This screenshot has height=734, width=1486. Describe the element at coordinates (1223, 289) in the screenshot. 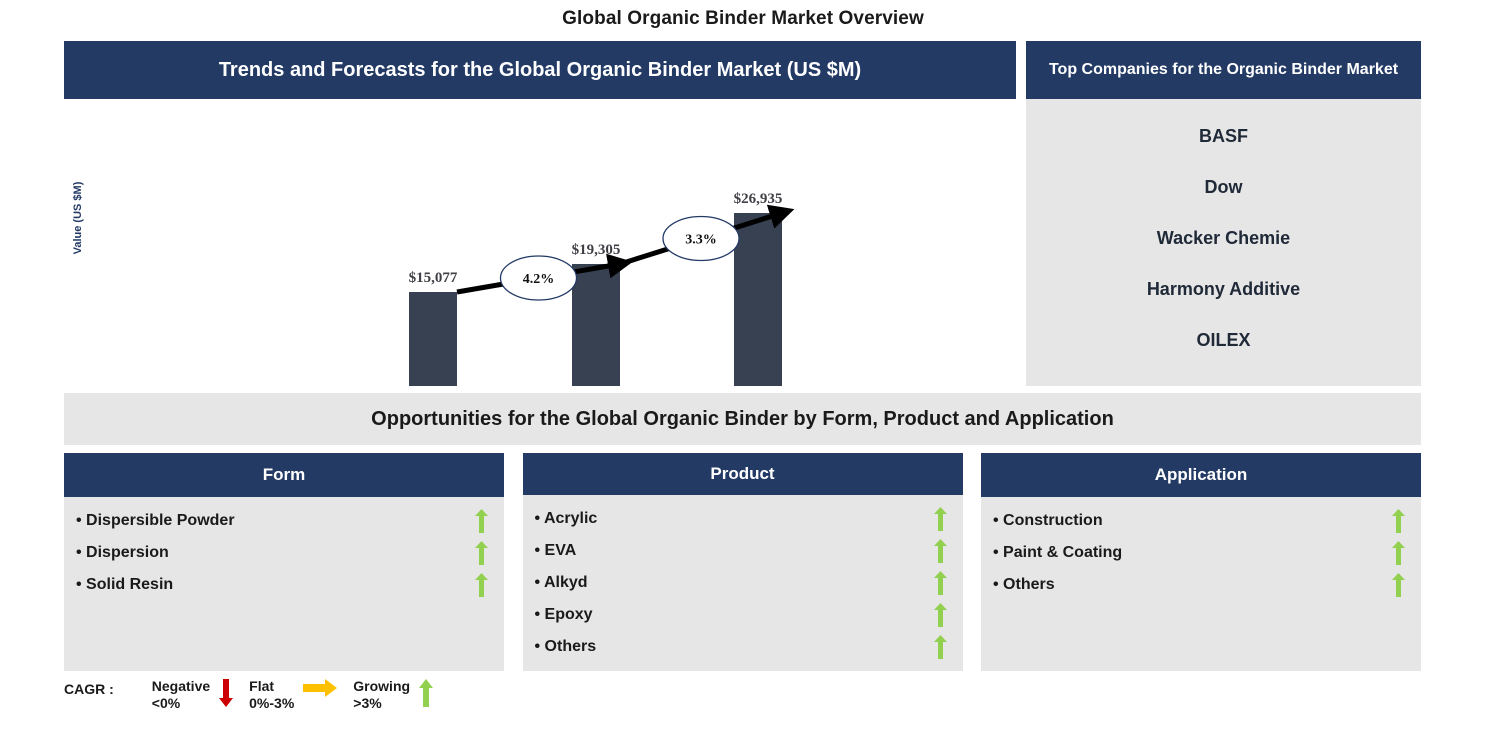

I see `company-item: Harmony Additive` at that location.